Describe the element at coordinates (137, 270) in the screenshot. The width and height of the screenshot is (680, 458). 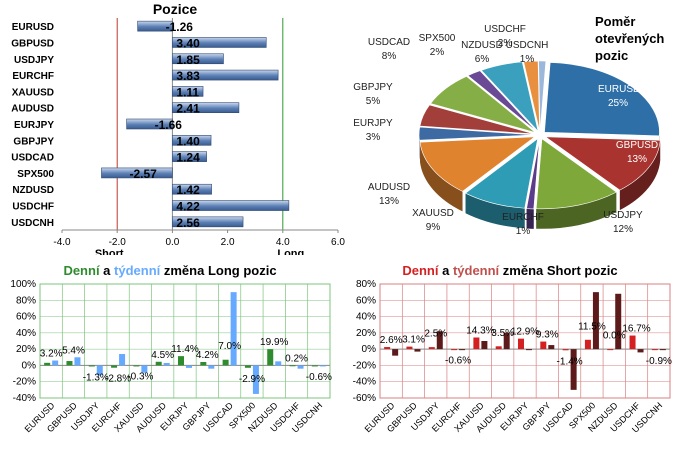
I see `change-chart-title-part: týdenní` at that location.